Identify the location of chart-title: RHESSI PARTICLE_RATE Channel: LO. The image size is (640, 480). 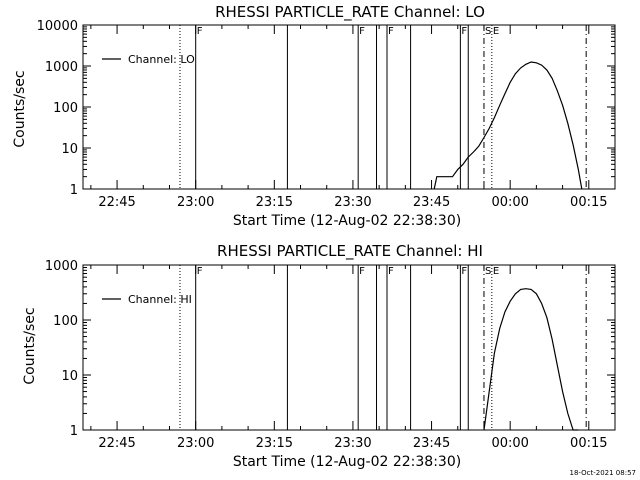
(350, 12).